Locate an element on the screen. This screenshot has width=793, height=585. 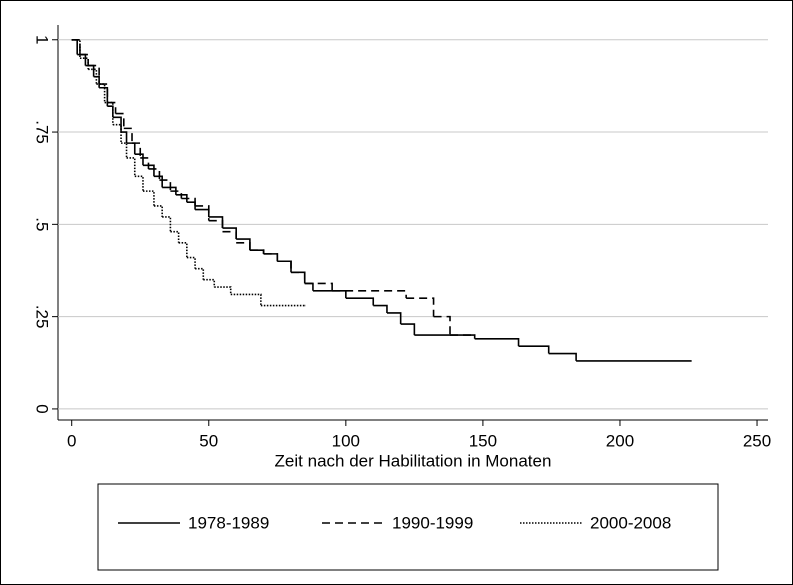
x-tick-label: 0 is located at coordinates (71, 440).